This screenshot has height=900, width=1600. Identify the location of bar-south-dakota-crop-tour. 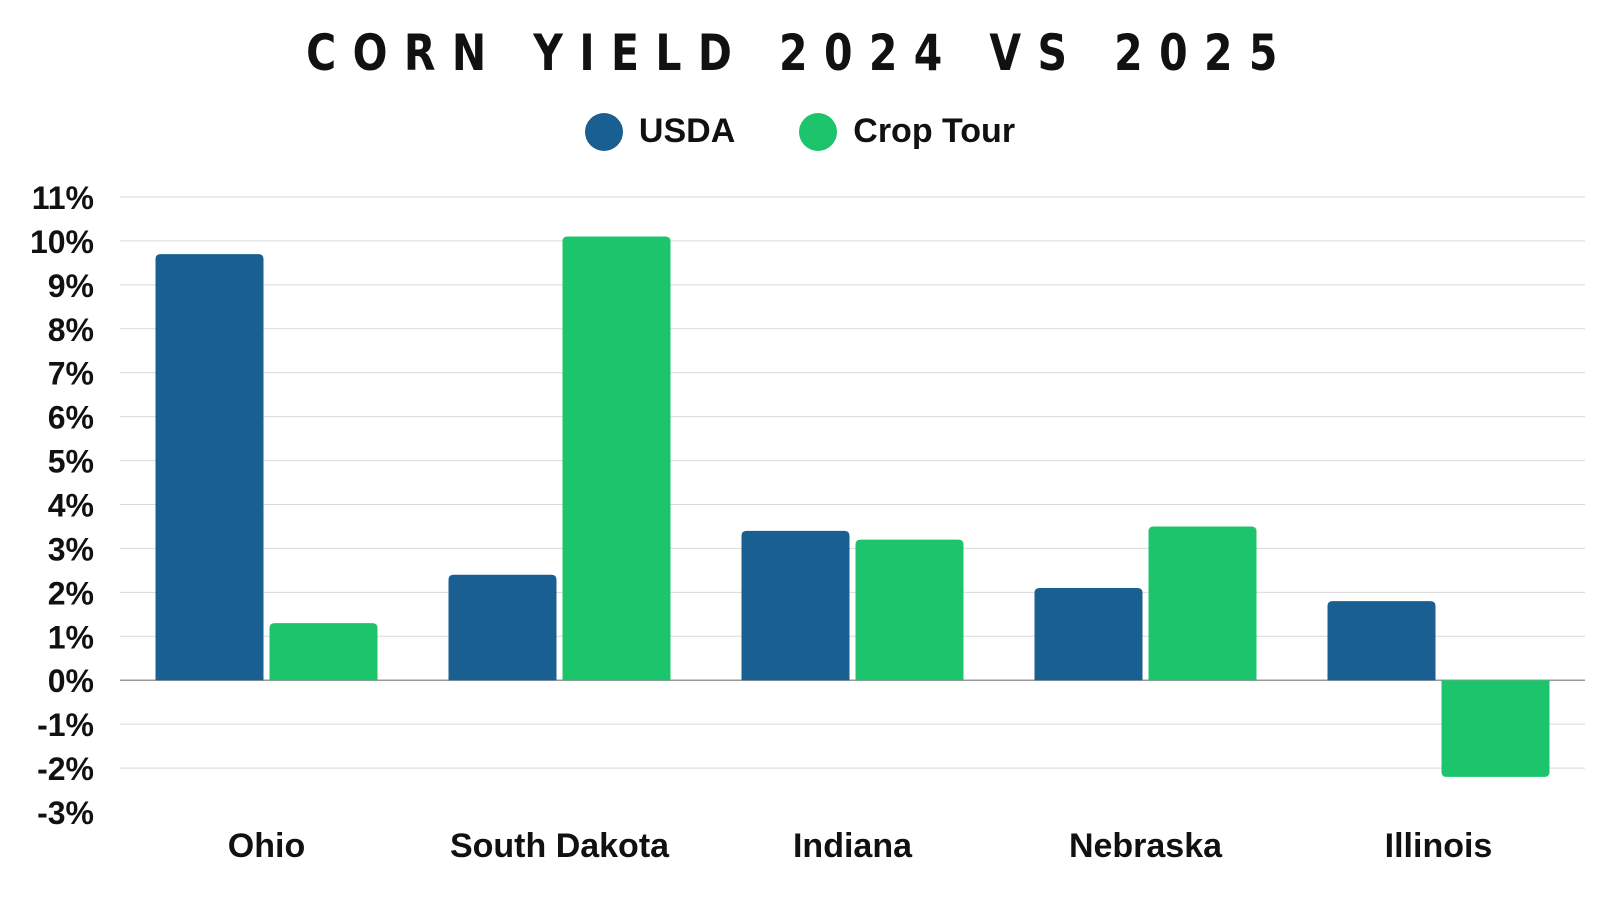
(616, 458).